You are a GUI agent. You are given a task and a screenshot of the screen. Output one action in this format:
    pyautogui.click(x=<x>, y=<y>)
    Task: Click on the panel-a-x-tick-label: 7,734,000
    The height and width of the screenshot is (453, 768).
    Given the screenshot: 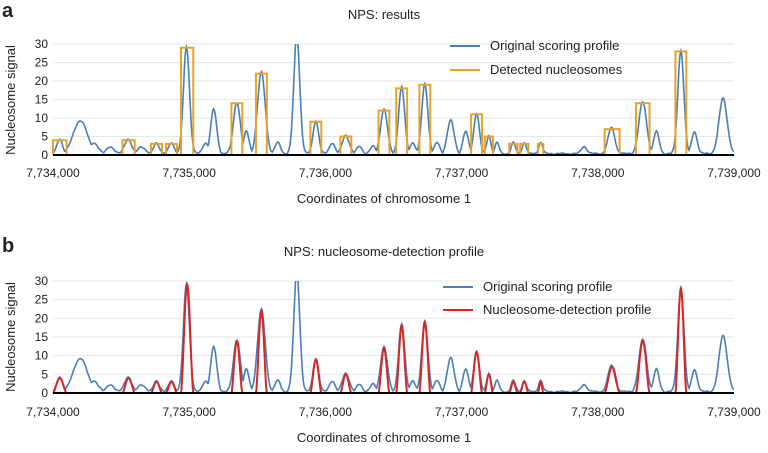 What is the action you would take?
    pyautogui.click(x=53, y=173)
    